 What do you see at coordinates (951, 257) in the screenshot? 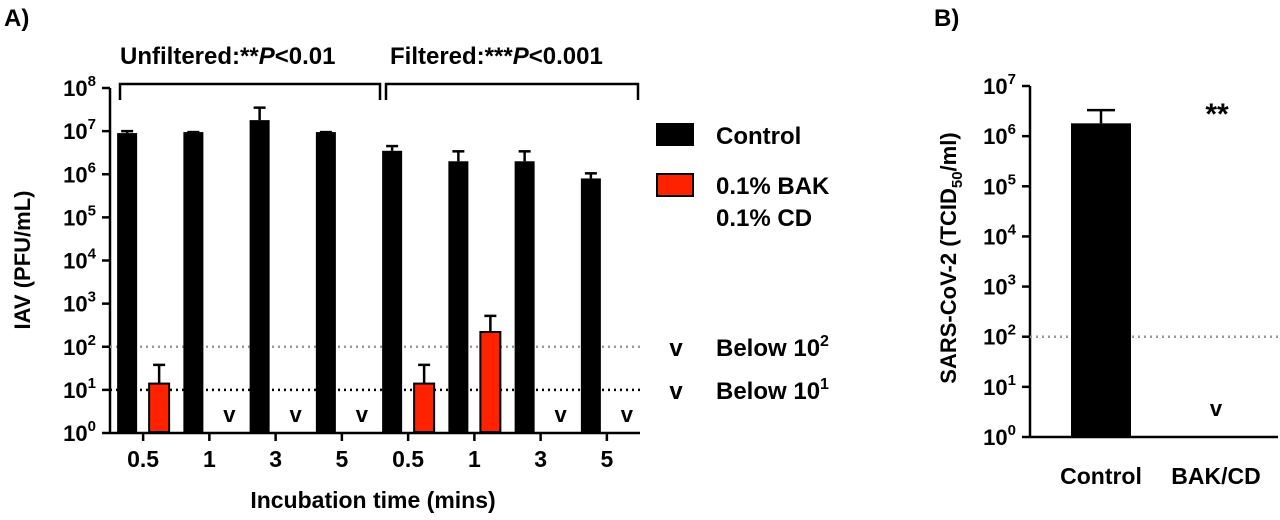
I see `panel-b-y-axis-label: SARS-CoV-2 (TCID50/ml)` at bounding box center [951, 257].